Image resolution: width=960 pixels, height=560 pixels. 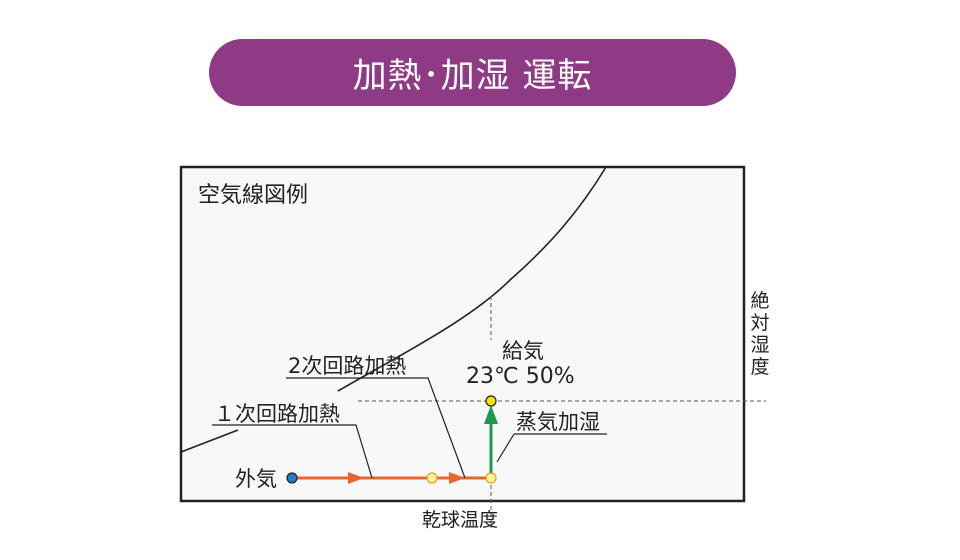 I want to click on supply-condition-label: 23℃ 50%, so click(x=520, y=376).